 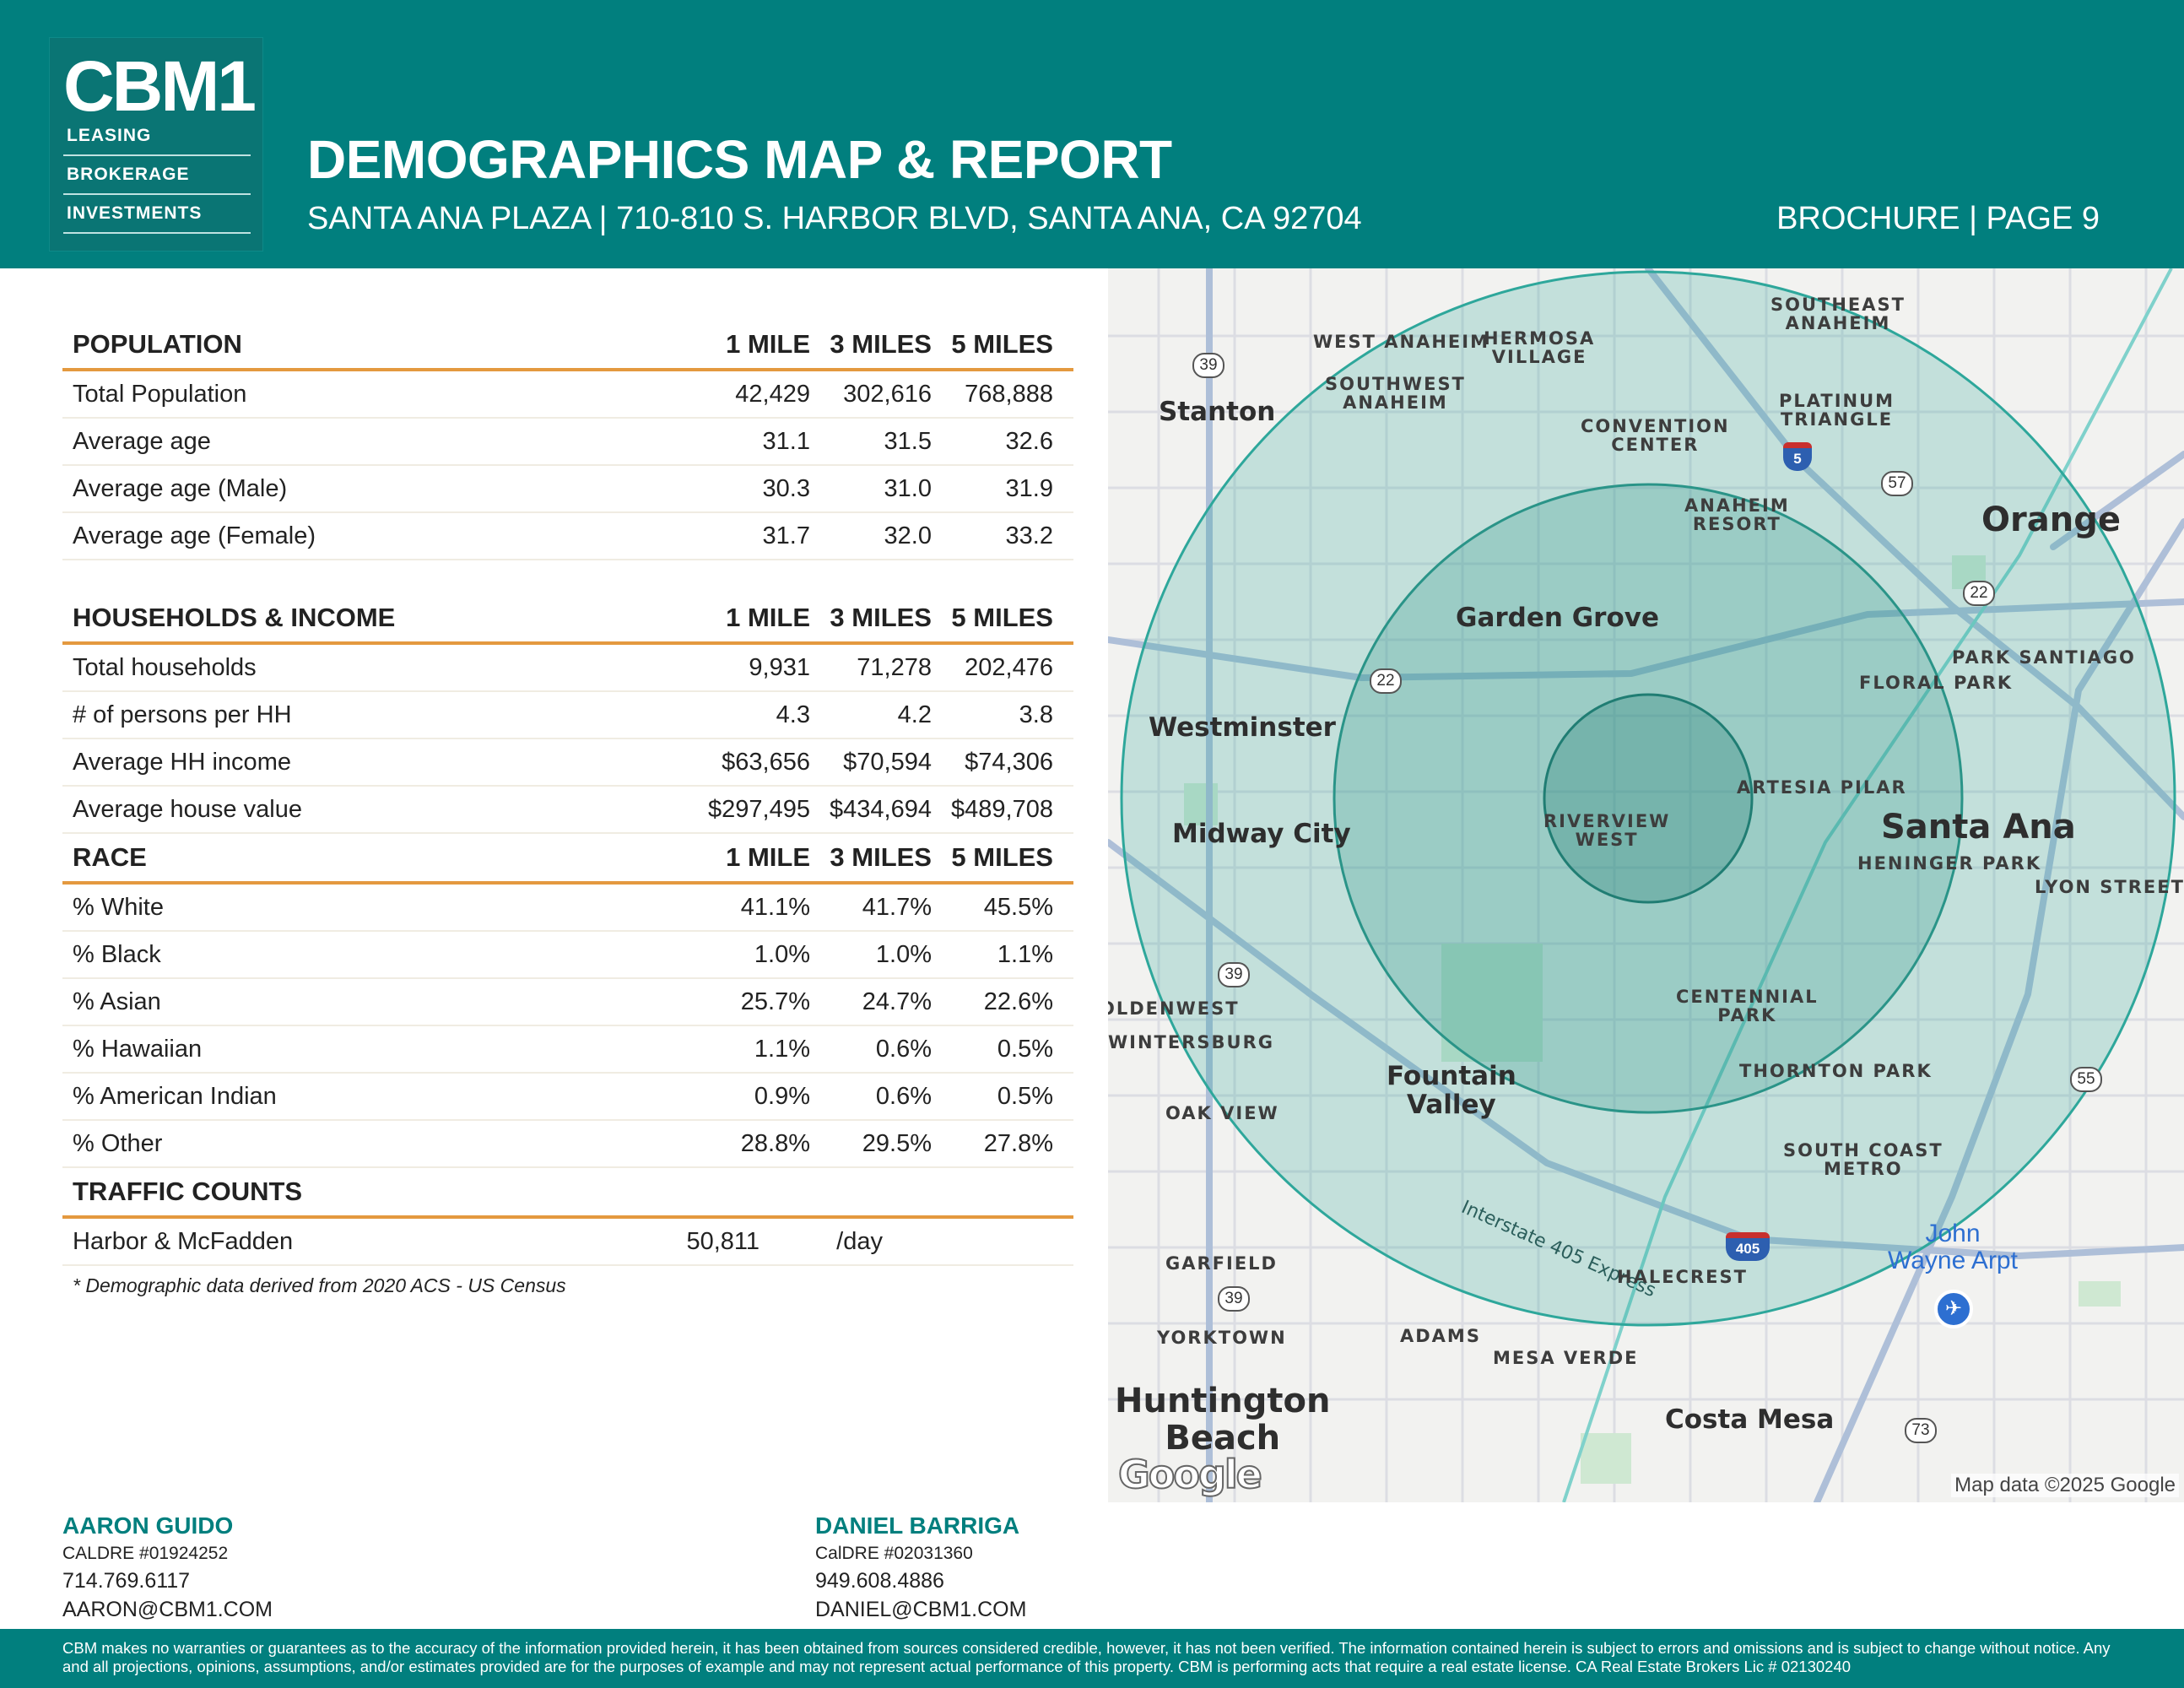 I want to click on interstate-shield-405: 405, so click(x=1748, y=1246).